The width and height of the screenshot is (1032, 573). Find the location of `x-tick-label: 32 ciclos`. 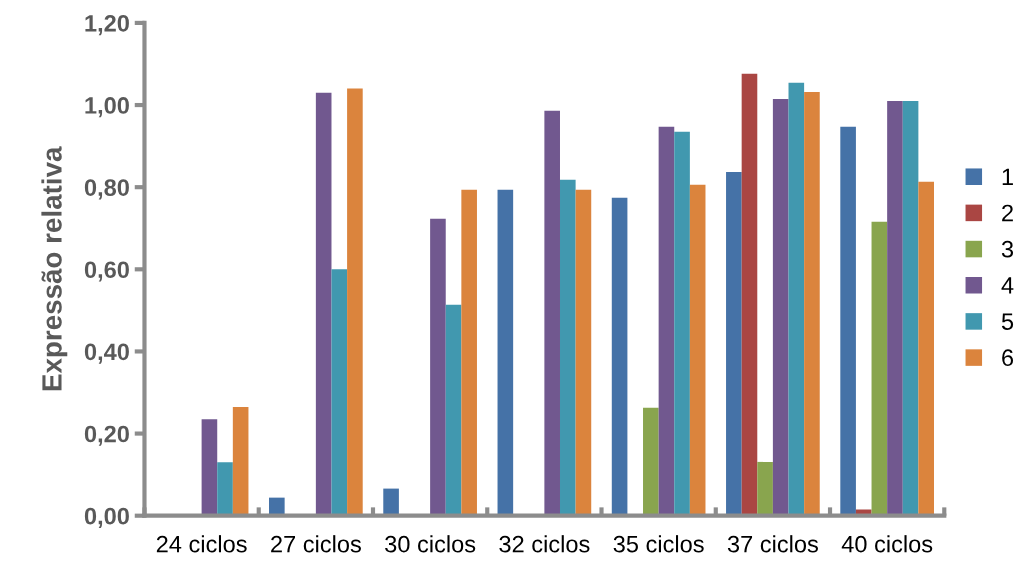

x-tick-label: 32 ciclos is located at coordinates (544, 544).